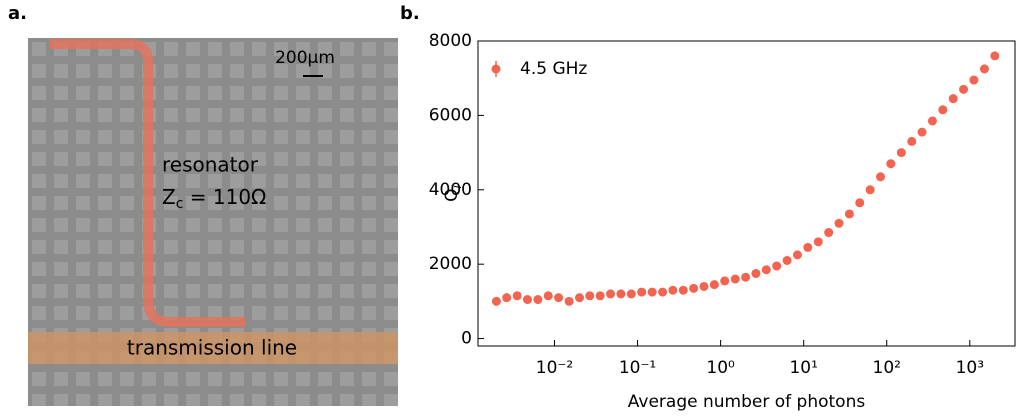 This screenshot has height=416, width=1035. What do you see at coordinates (224, 197) in the screenshot?
I see `impedance-value: = 110Ω` at bounding box center [224, 197].